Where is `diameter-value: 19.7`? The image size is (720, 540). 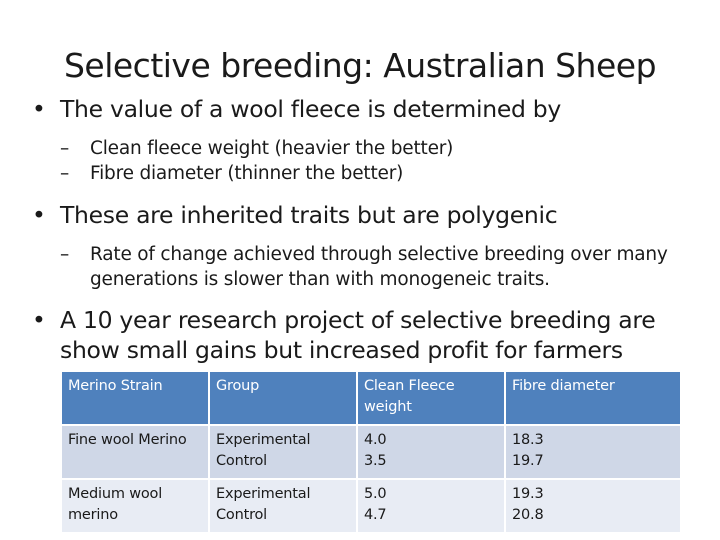 diameter-value: 19.7 is located at coordinates (528, 461).